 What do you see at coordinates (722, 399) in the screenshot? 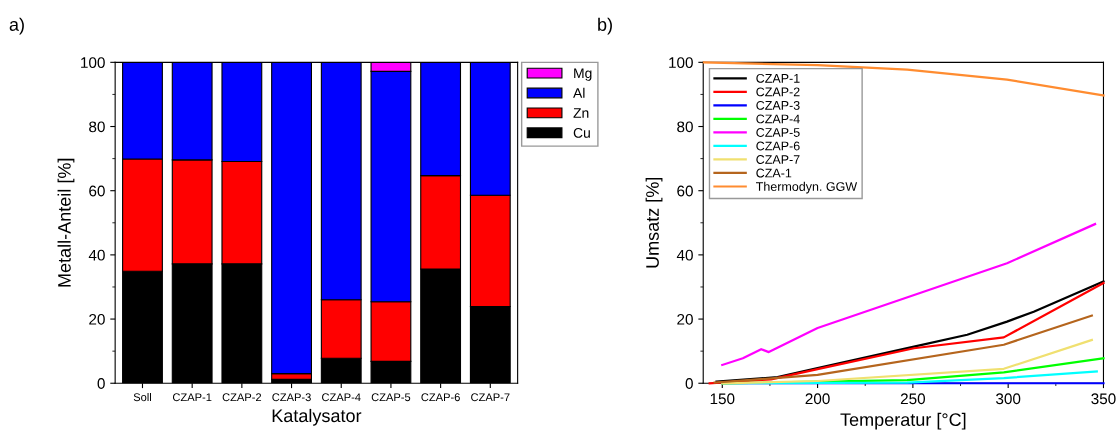
I see `x-tick-label: 150` at bounding box center [722, 399].